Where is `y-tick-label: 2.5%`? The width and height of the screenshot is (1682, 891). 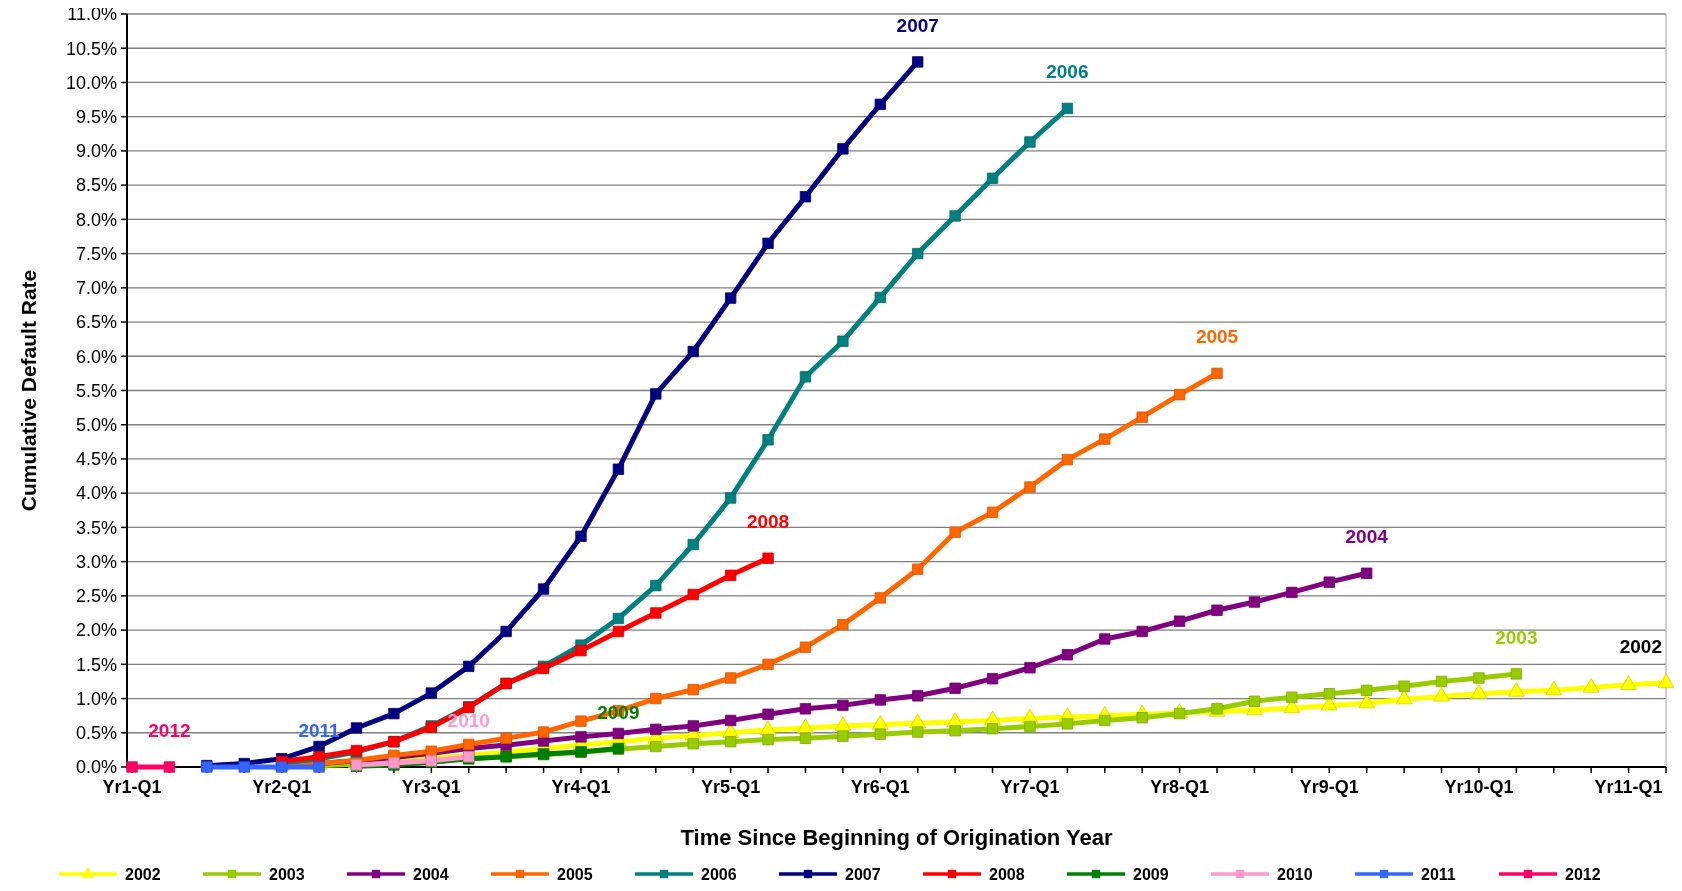
y-tick-label: 2.5% is located at coordinates (96, 596).